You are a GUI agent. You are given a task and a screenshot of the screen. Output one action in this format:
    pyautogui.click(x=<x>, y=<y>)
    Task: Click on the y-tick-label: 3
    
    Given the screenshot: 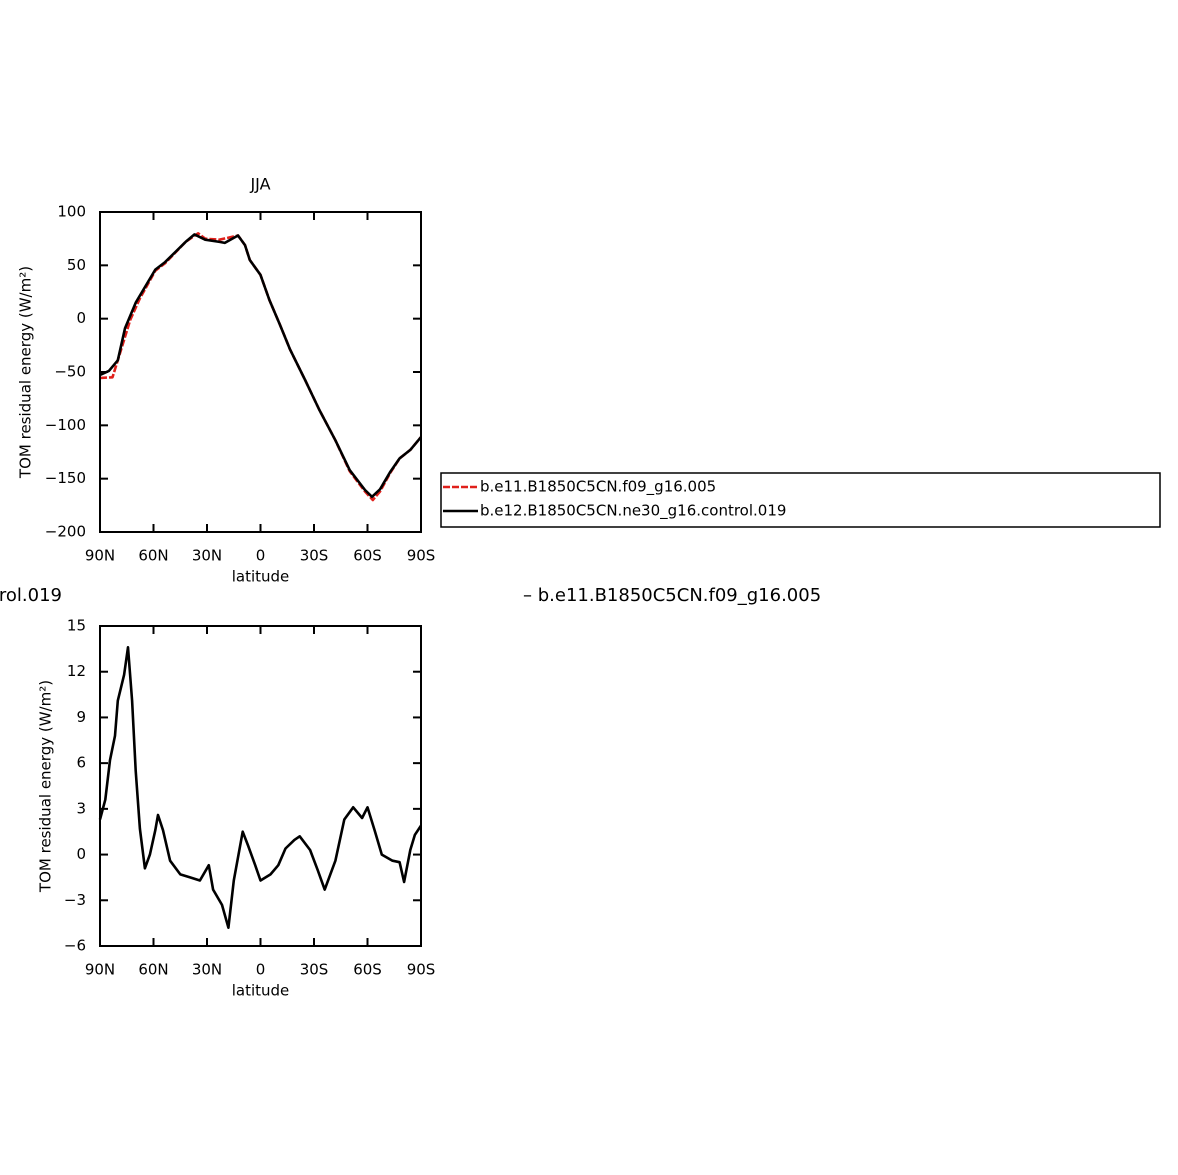 What is the action you would take?
    pyautogui.click(x=81, y=808)
    